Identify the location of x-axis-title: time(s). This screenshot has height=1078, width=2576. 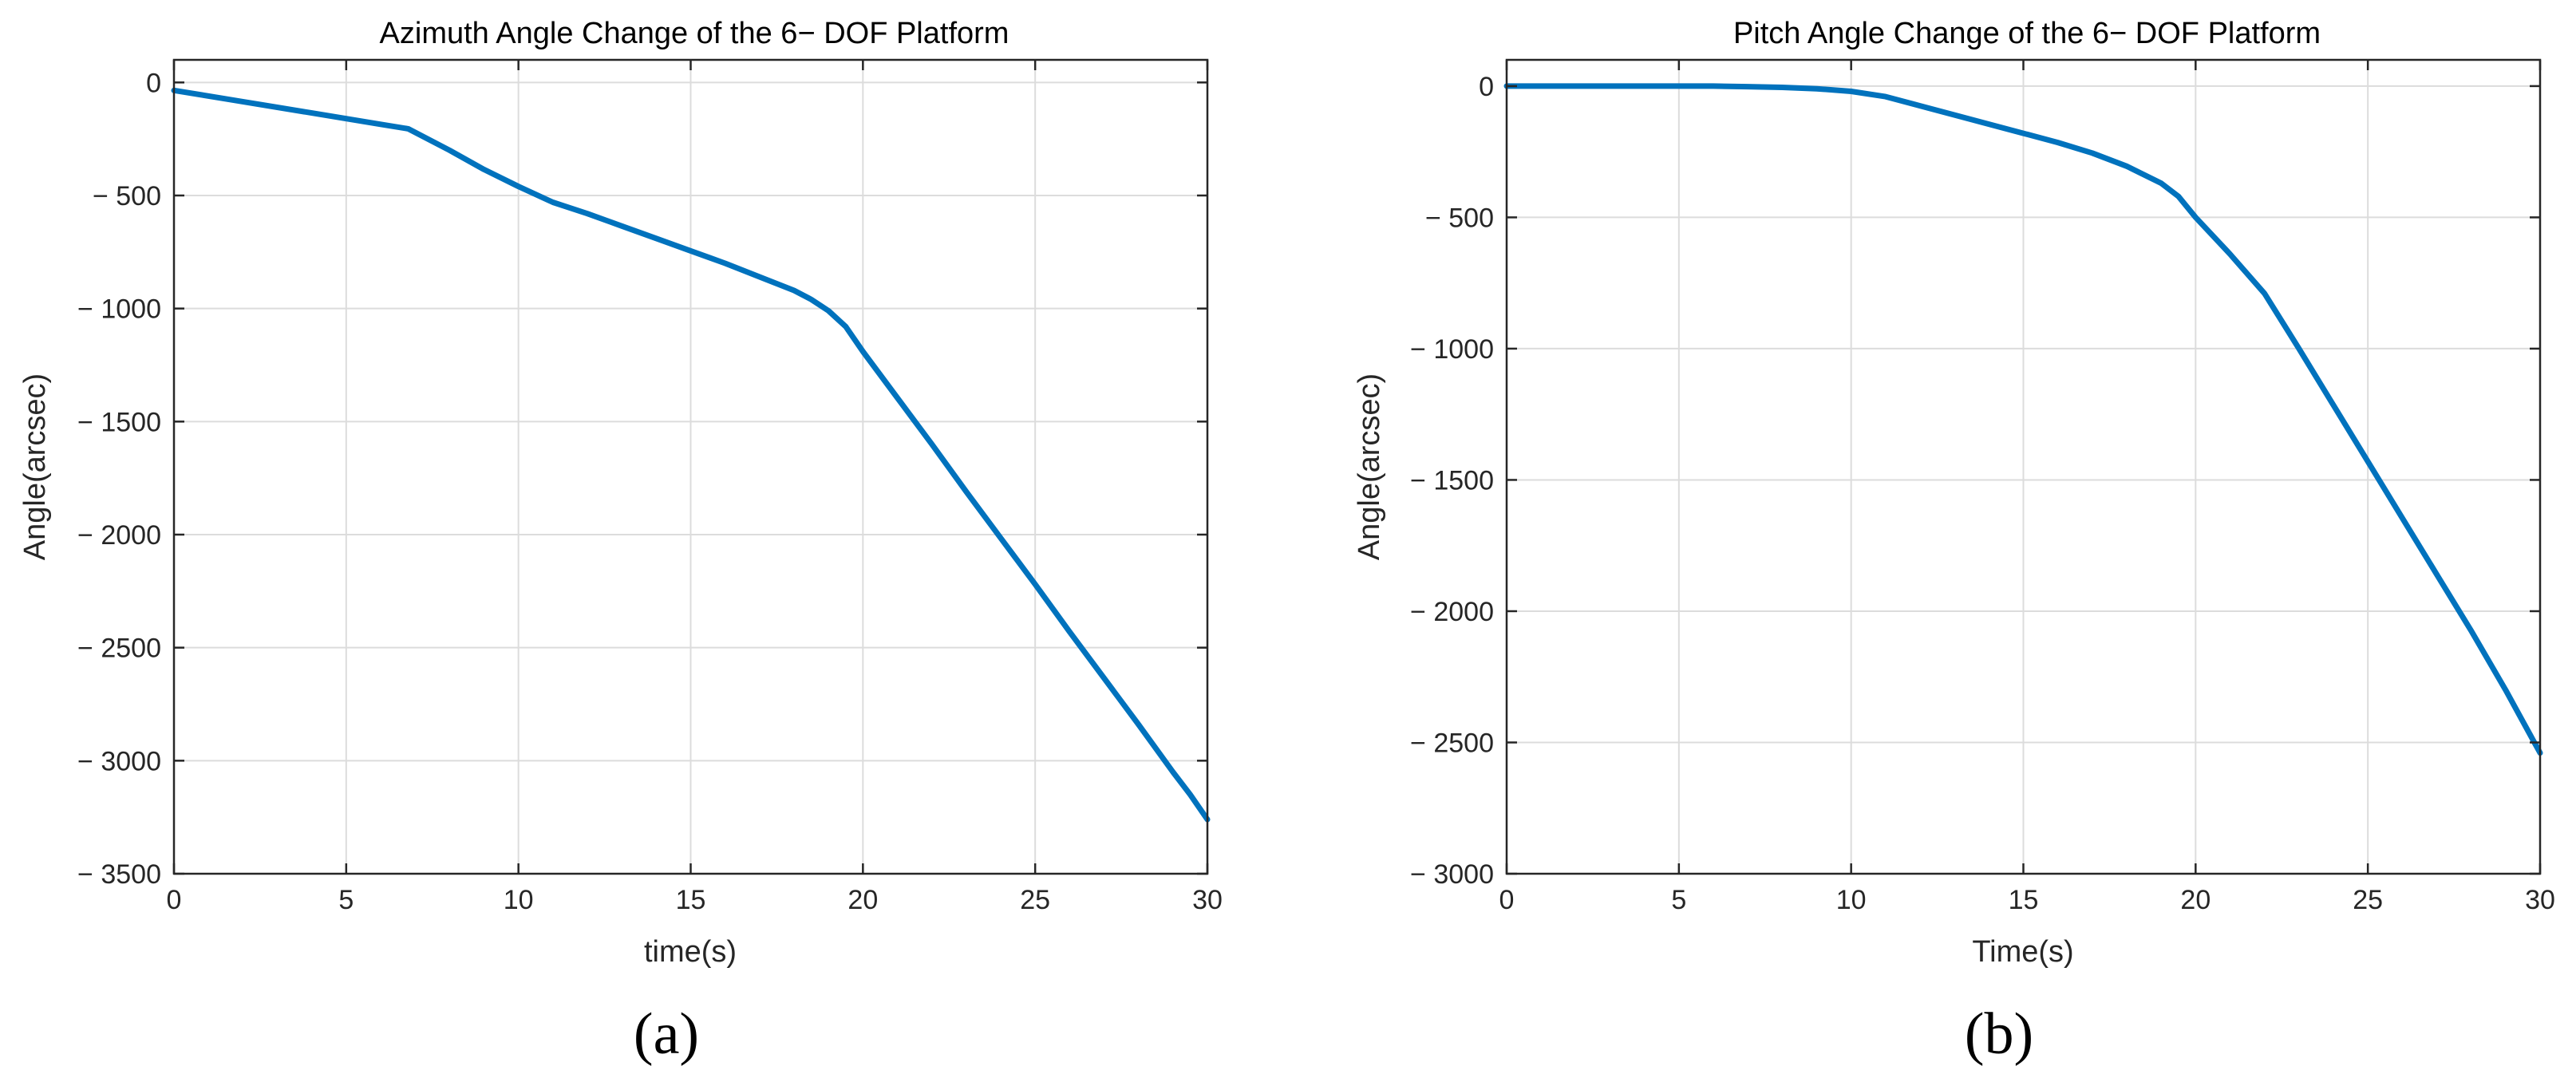
(690, 952).